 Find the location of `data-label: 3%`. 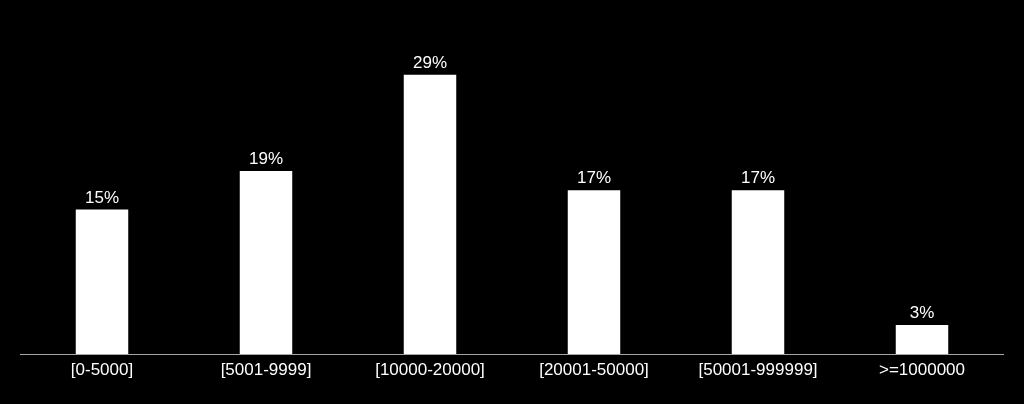

data-label: 3% is located at coordinates (922, 313).